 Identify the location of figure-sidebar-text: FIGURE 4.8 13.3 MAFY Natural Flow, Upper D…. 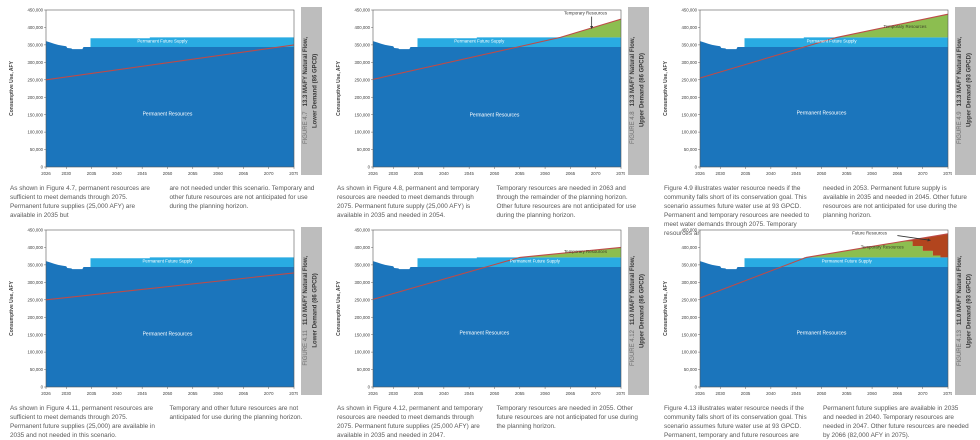
(638, 90).